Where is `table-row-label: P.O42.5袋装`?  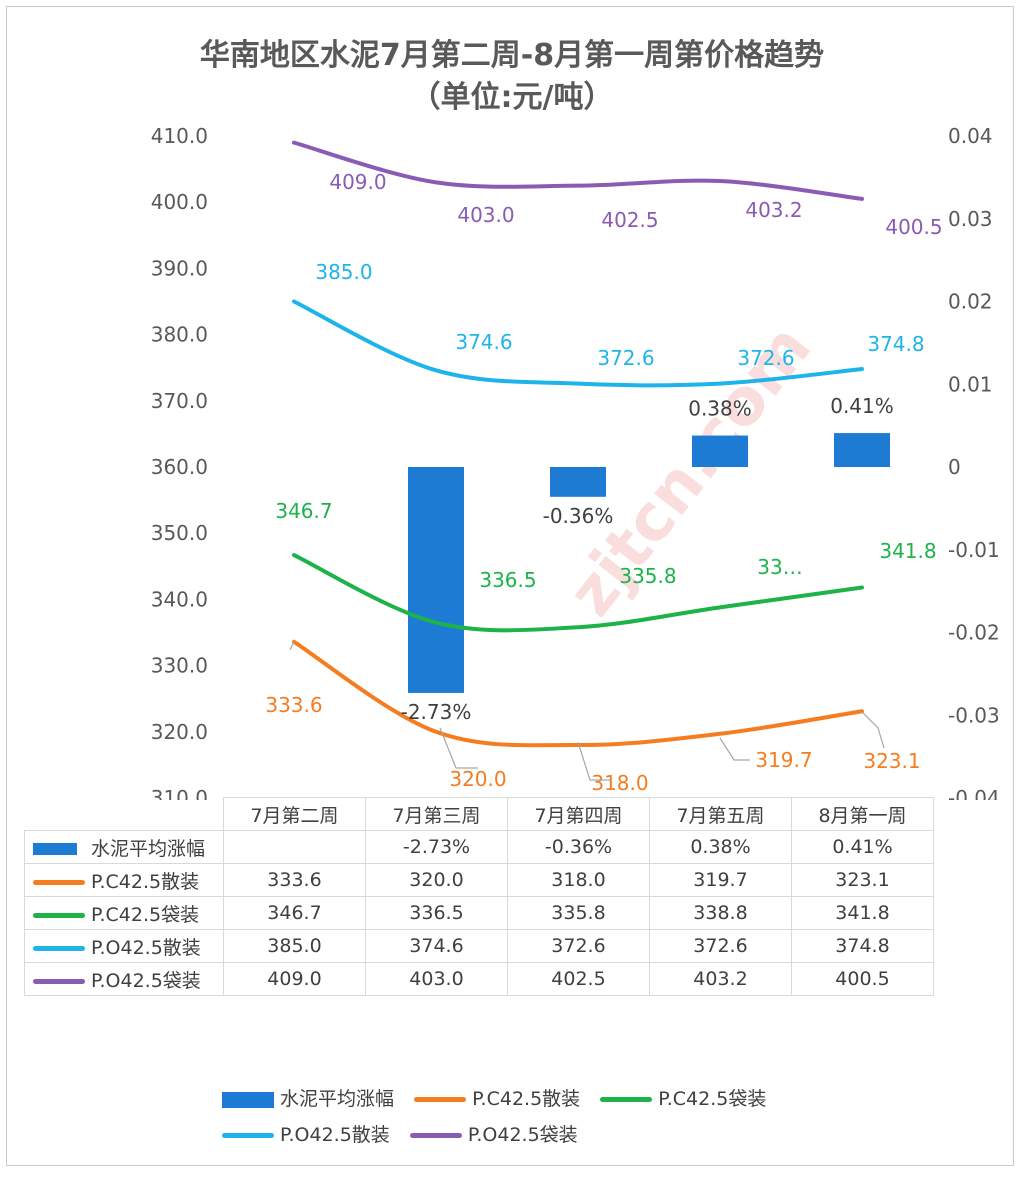 table-row-label: P.O42.5袋装 is located at coordinates (124, 979).